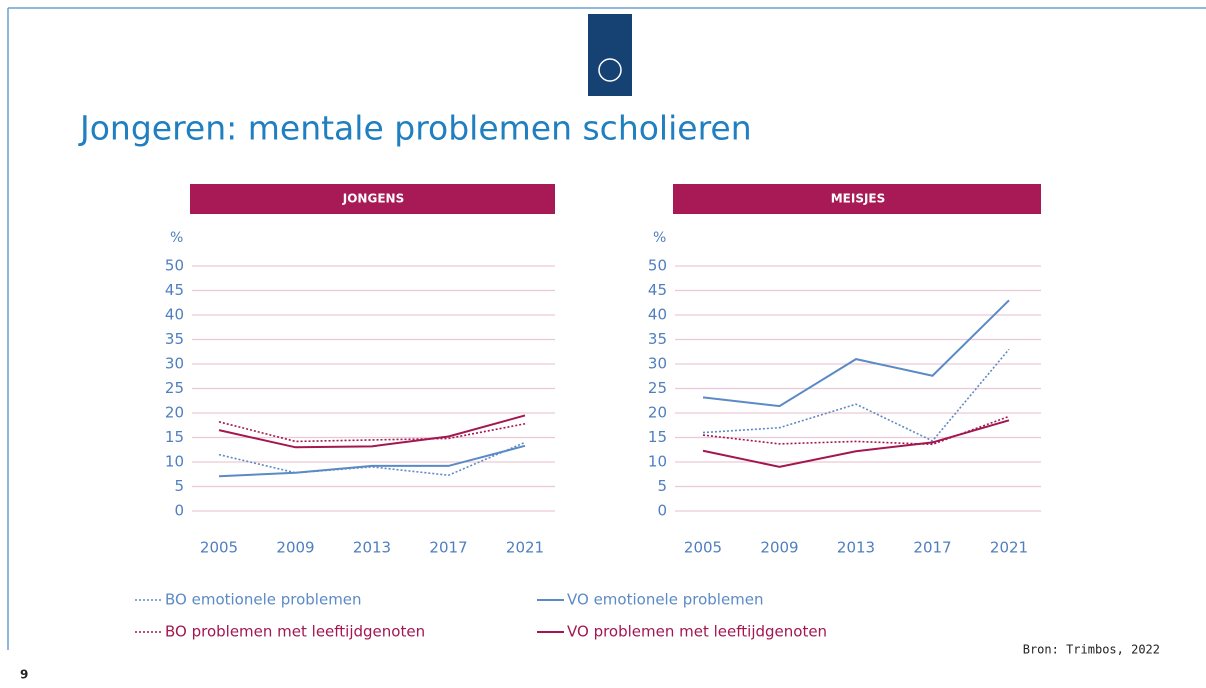 The width and height of the screenshot is (1206, 688). Describe the element at coordinates (263, 600) in the screenshot. I see `legend-label: BO emotionele problemen` at that location.